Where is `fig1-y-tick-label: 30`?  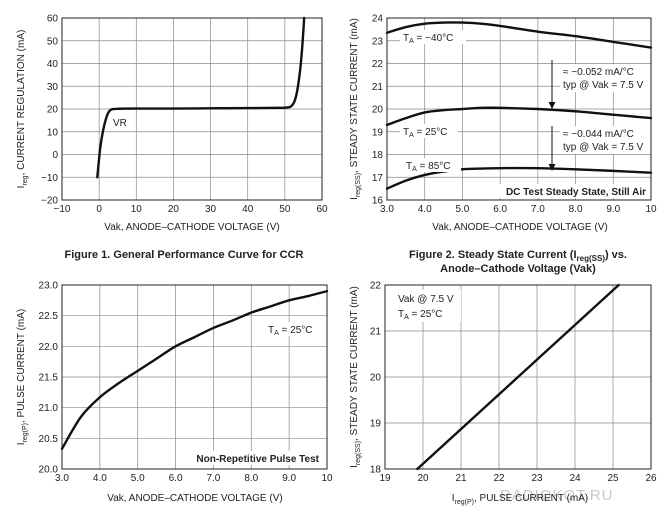 fig1-y-tick-label: 30 is located at coordinates (53, 87).